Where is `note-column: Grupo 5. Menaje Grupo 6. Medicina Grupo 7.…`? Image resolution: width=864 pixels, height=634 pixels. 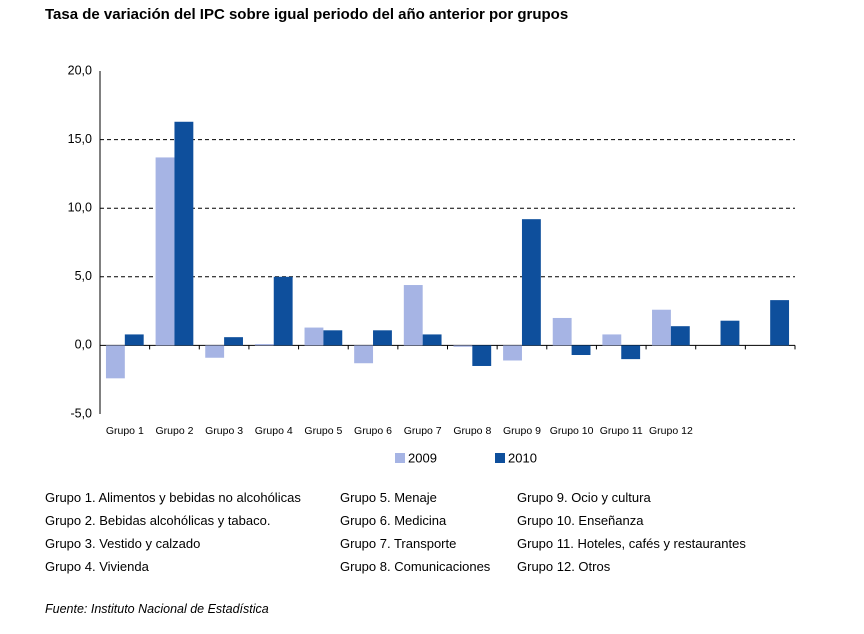
note-column: Grupo 5. Menaje Grupo 6. Medicina Grupo 7.… is located at coordinates (428, 536).